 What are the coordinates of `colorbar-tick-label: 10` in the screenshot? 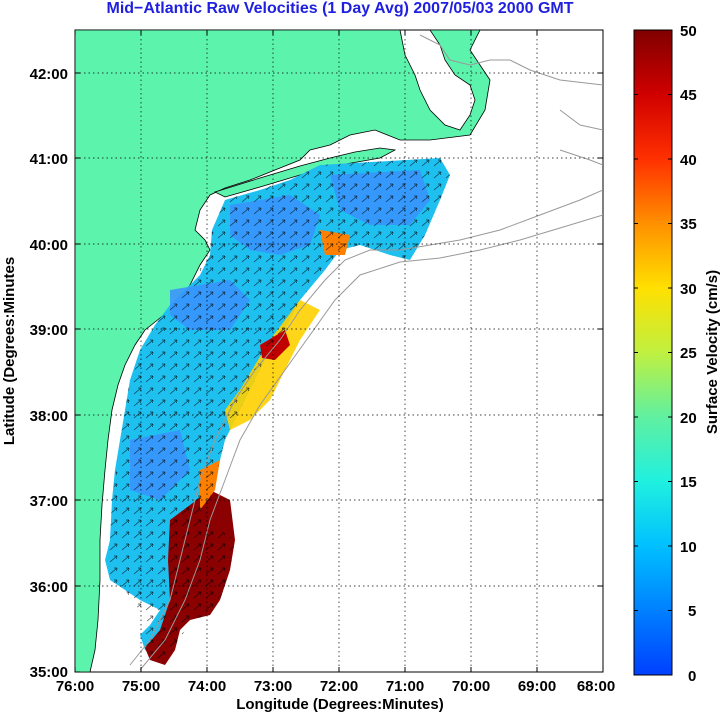 It's located at (688, 547).